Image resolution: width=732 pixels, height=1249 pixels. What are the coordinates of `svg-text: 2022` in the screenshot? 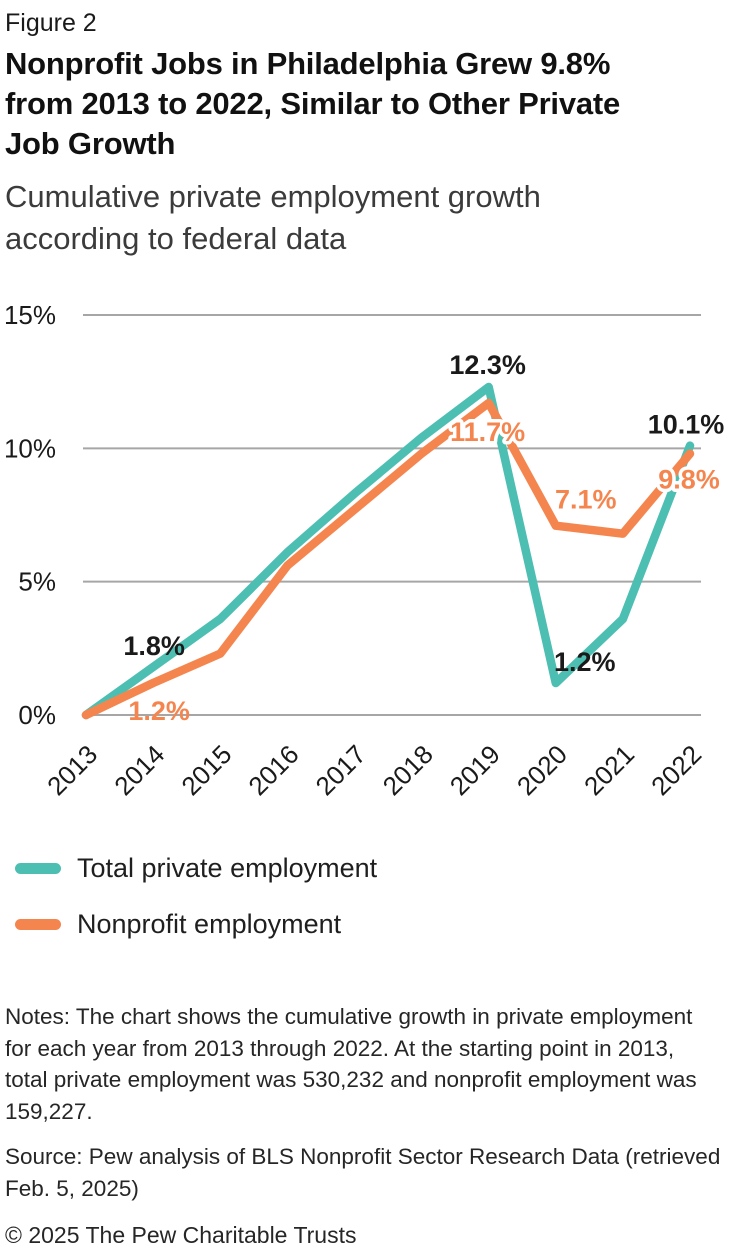 It's located at (676, 770).